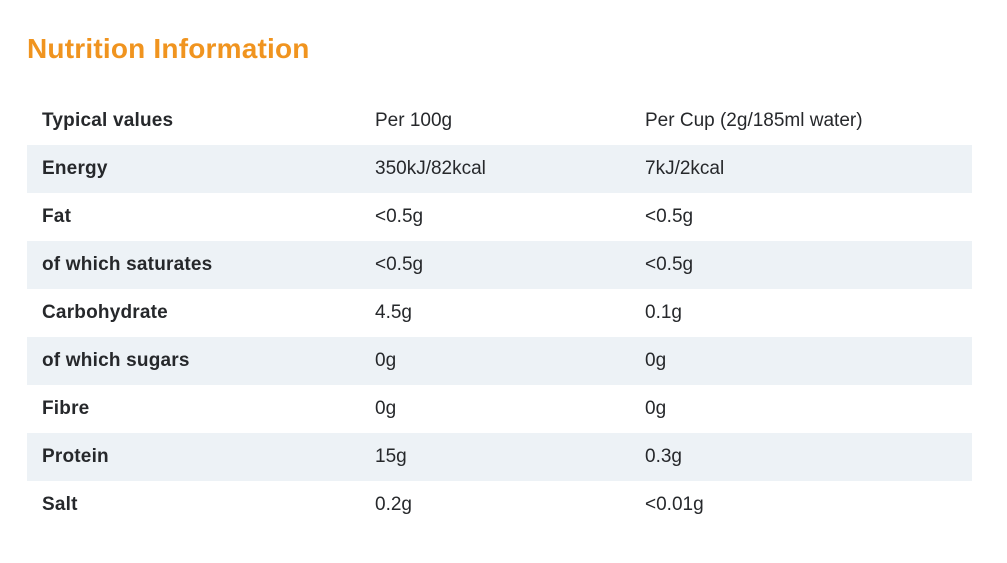 The width and height of the screenshot is (1007, 563). What do you see at coordinates (116, 360) in the screenshot?
I see `row-label: of which sugars` at bounding box center [116, 360].